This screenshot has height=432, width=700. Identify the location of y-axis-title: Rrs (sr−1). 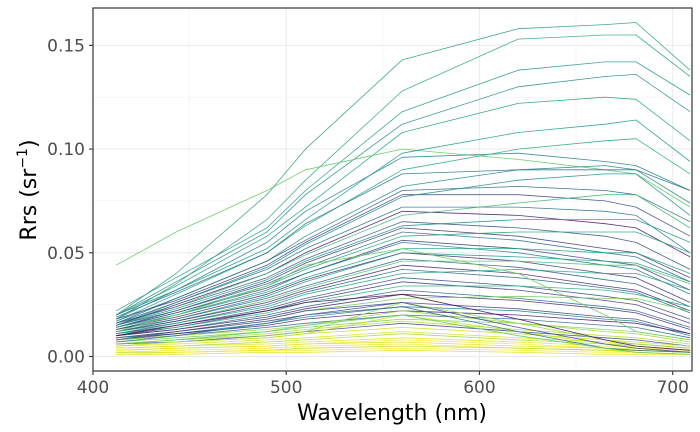
(28, 189).